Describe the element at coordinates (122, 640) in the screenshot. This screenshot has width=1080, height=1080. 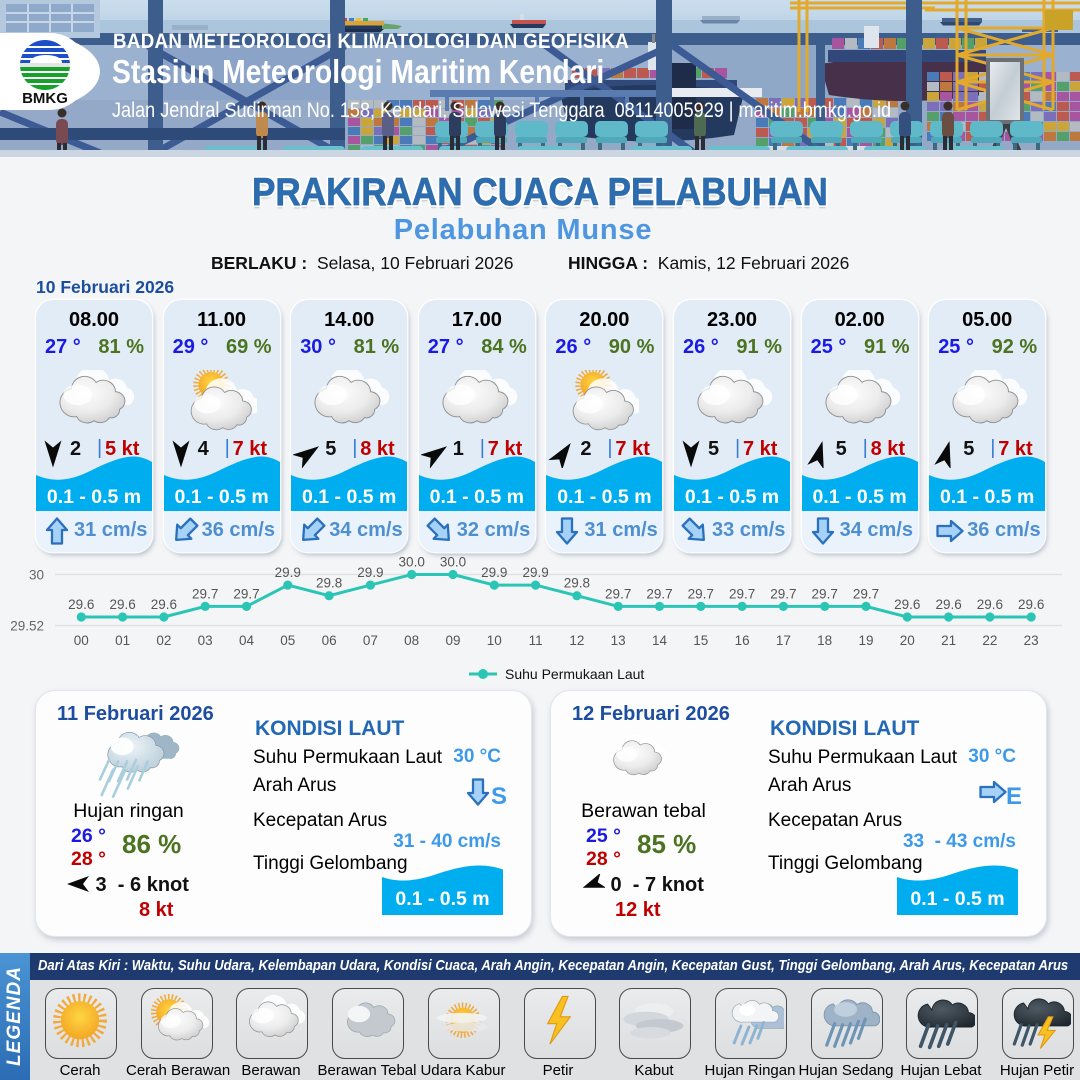
I see `svg-text: 01` at that location.